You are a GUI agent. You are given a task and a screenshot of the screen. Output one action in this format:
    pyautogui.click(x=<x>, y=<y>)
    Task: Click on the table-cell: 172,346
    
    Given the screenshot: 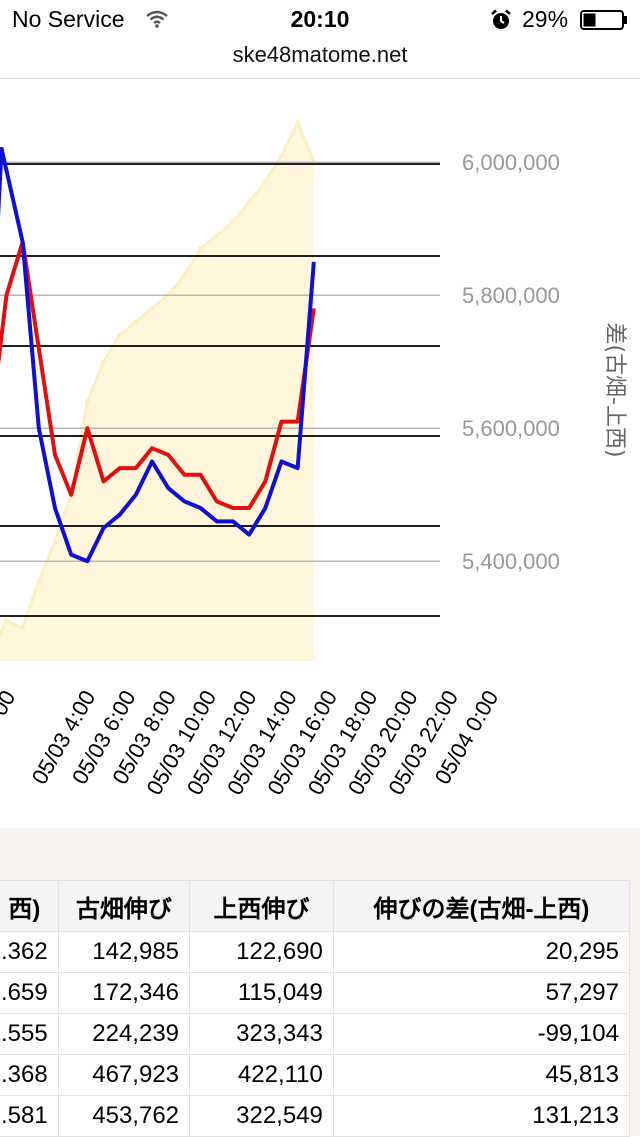 What is the action you would take?
    pyautogui.click(x=124, y=993)
    